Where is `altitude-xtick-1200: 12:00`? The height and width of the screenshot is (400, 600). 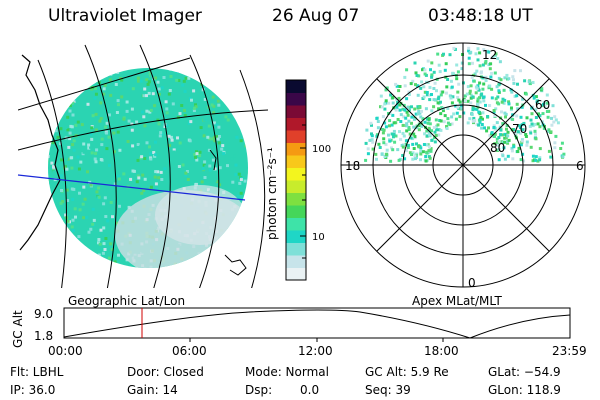
altitude-xtick-1200: 12:00 is located at coordinates (315, 351).